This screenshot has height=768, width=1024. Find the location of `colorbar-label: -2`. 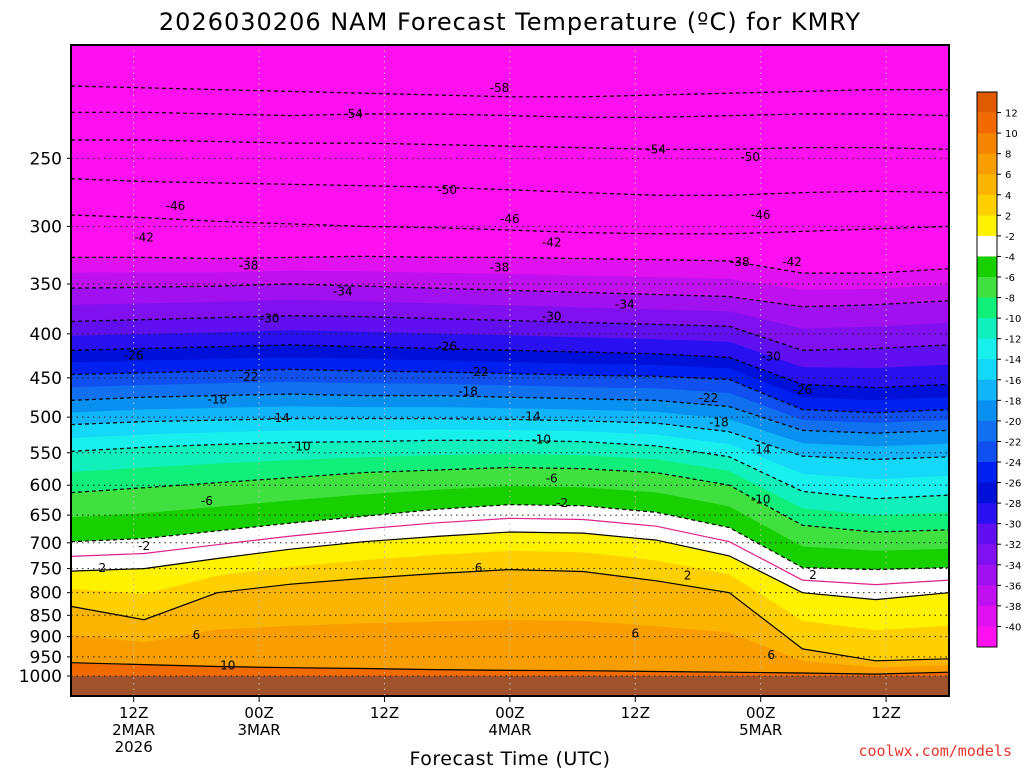

colorbar-label: -2 is located at coordinates (1010, 237).